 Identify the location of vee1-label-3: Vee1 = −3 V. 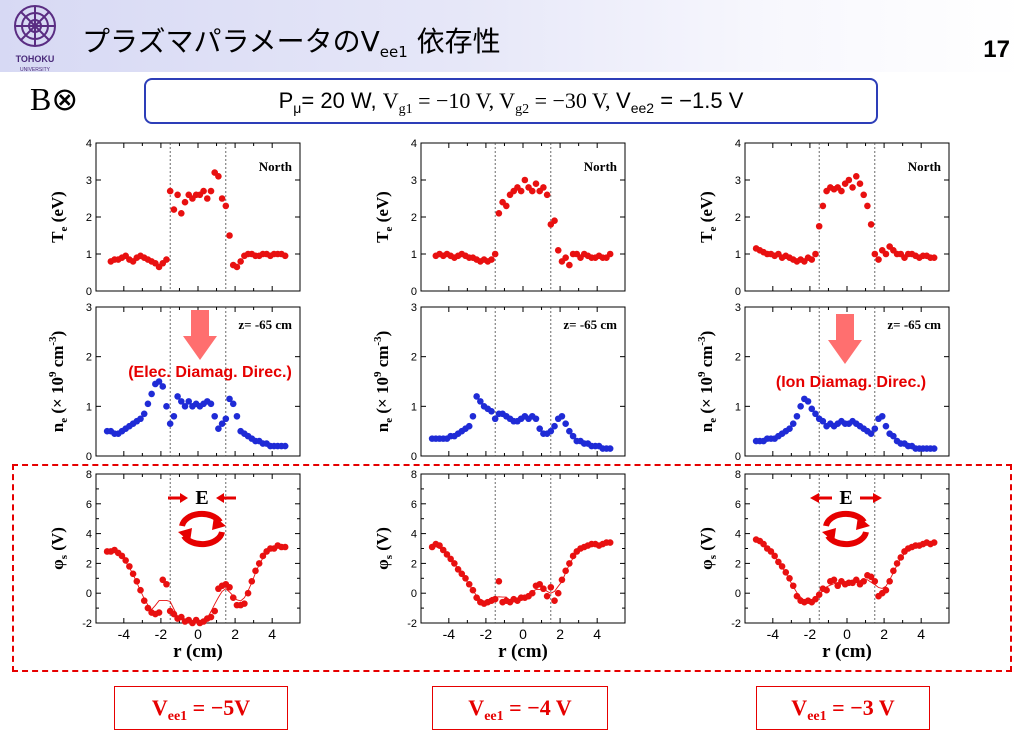
(843, 708).